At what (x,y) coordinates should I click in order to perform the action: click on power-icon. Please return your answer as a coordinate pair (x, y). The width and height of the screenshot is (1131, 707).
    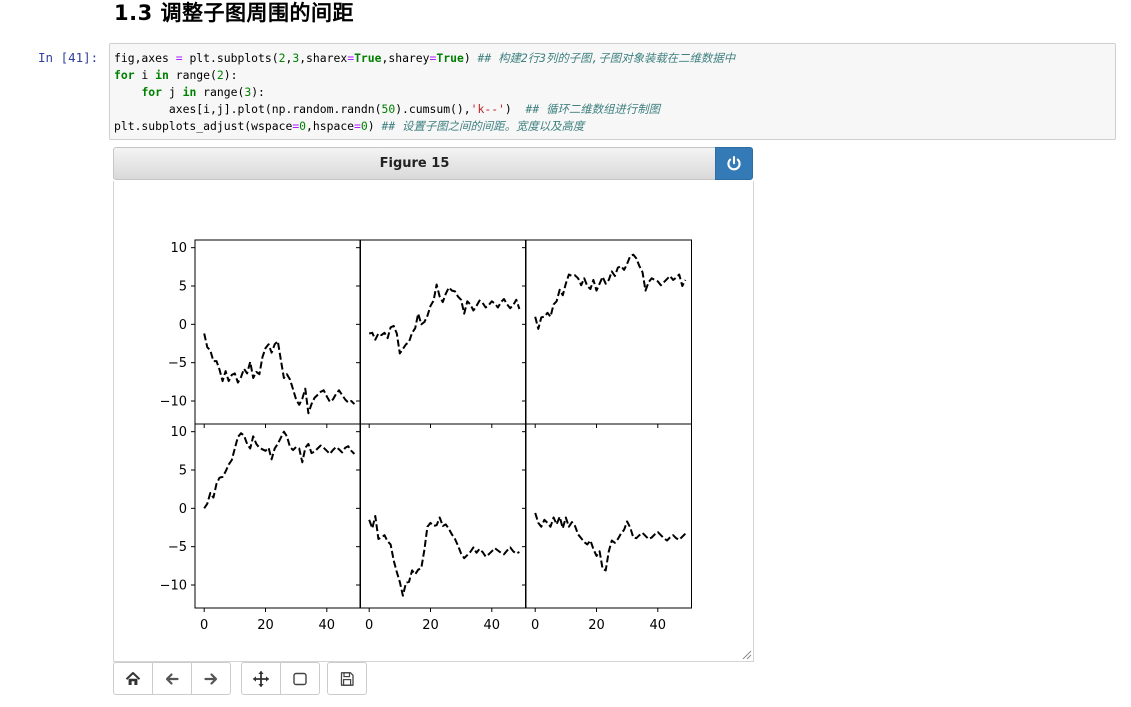
    Looking at the image, I should click on (734, 163).